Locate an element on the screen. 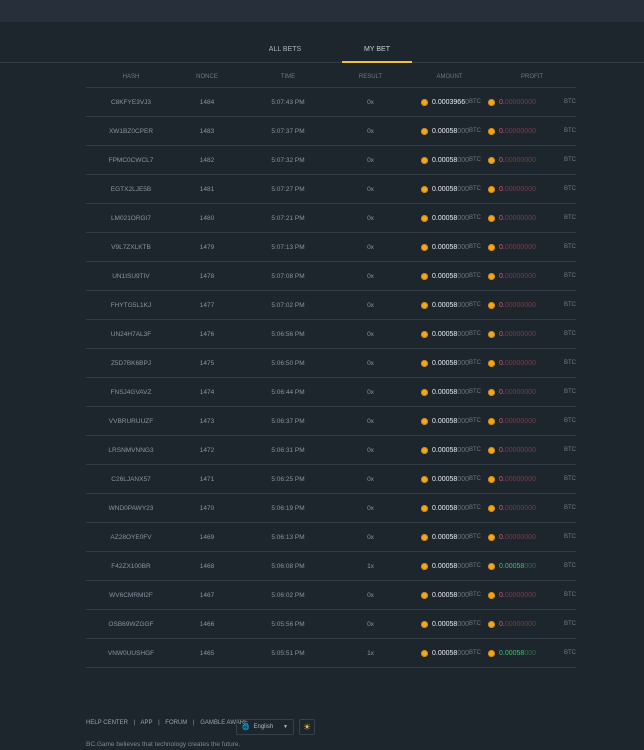 The width and height of the screenshot is (644, 750). sun-icon: ☀ is located at coordinates (307, 727).